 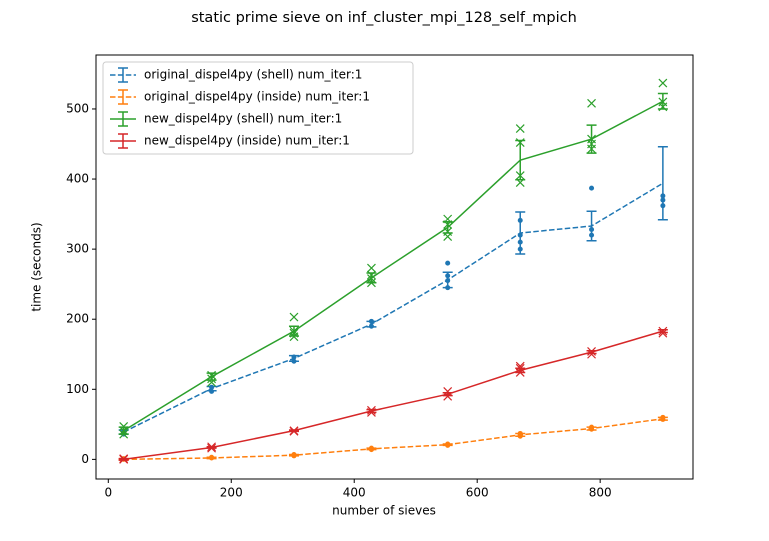 I want to click on series-line, so click(x=393, y=439).